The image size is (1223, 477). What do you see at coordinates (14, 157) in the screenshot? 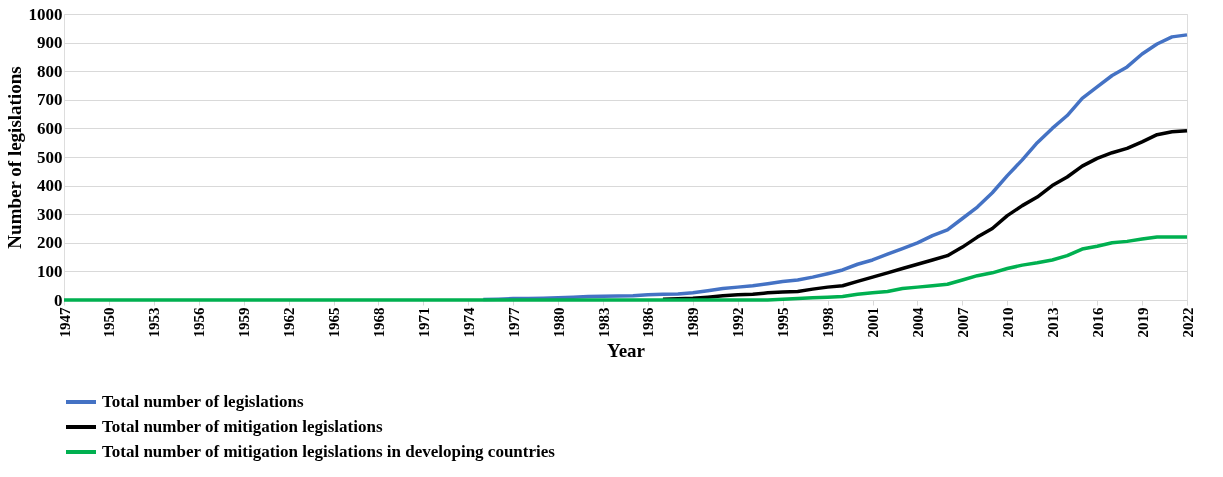
I see `y-axis-title: Number of legislations` at bounding box center [14, 157].